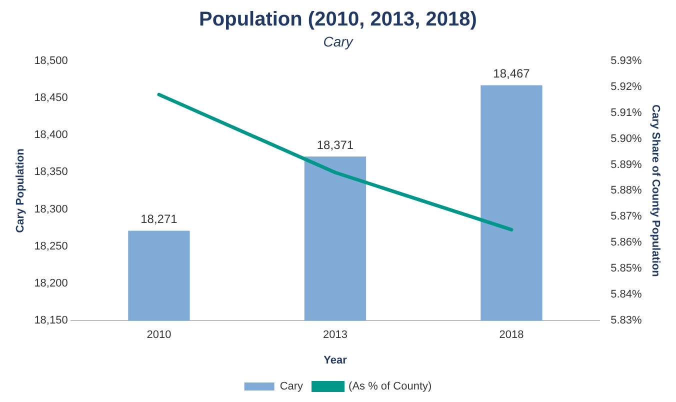  Describe the element at coordinates (390, 386) in the screenshot. I see `legend-label: (As % of County)` at that location.